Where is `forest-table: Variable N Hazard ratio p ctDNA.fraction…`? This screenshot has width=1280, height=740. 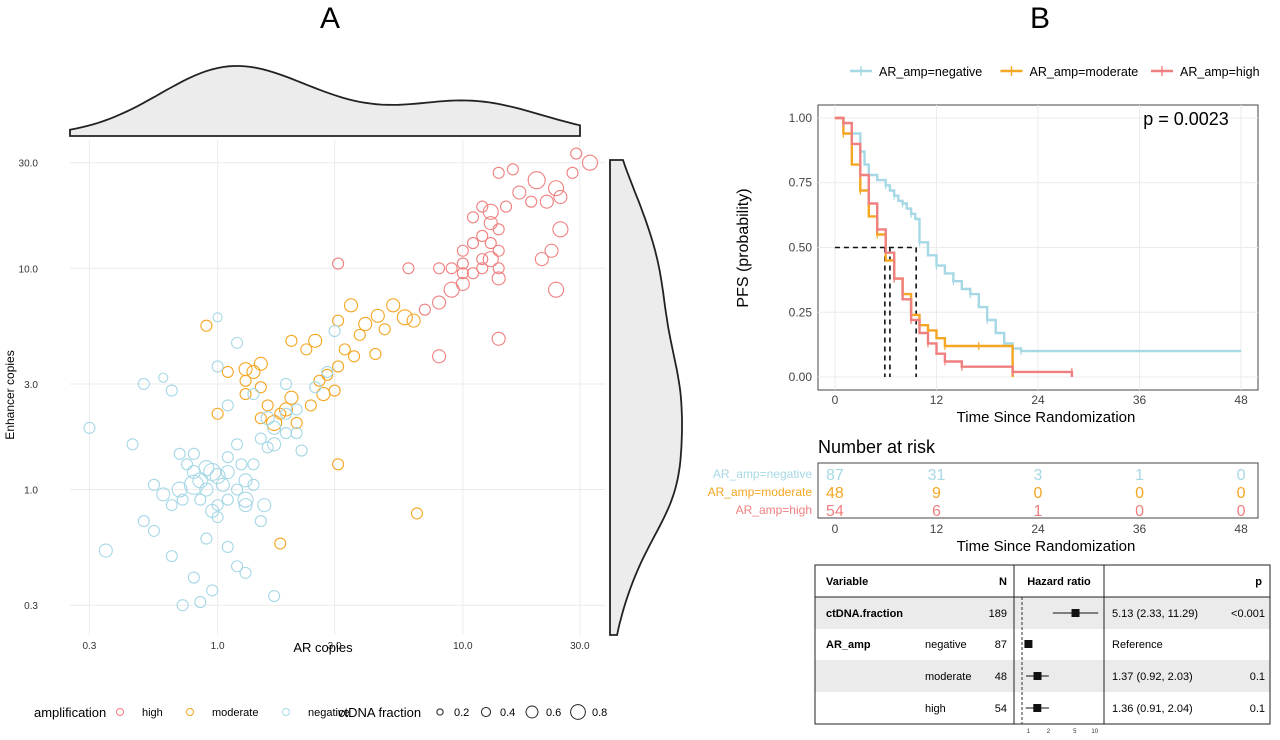
forest-table: Variable N Hazard ratio p ctDNA.fraction… is located at coordinates (1042, 649).